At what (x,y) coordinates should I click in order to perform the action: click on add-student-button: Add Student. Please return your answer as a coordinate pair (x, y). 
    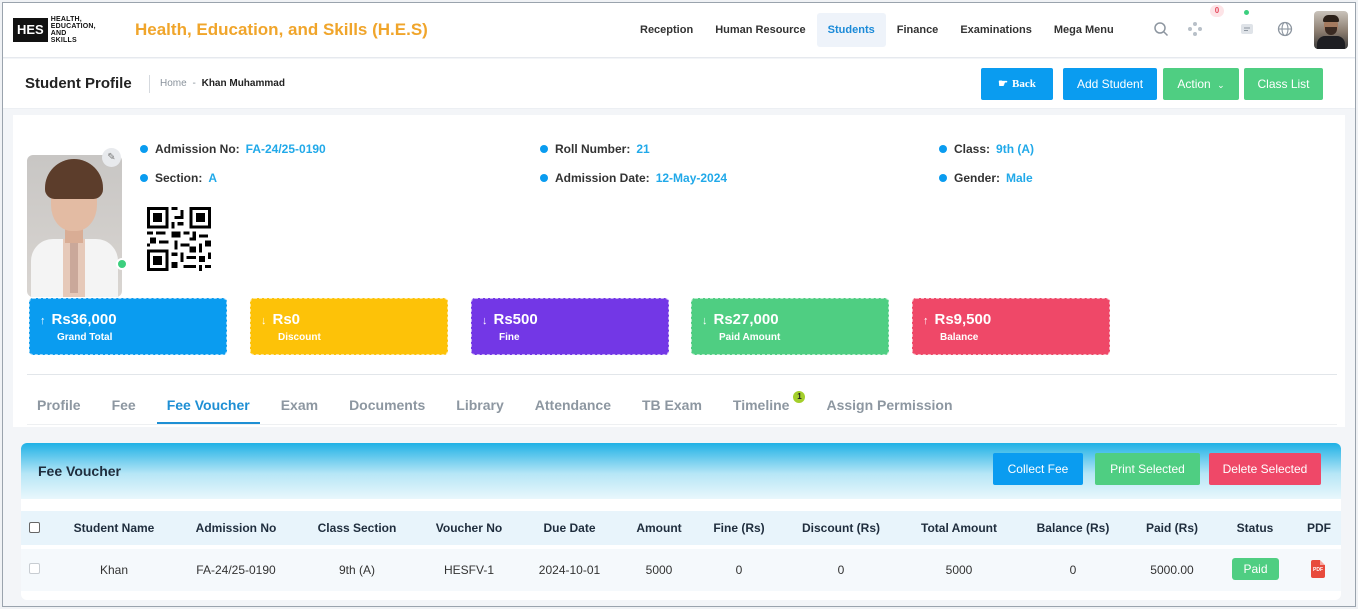
    Looking at the image, I should click on (1110, 84).